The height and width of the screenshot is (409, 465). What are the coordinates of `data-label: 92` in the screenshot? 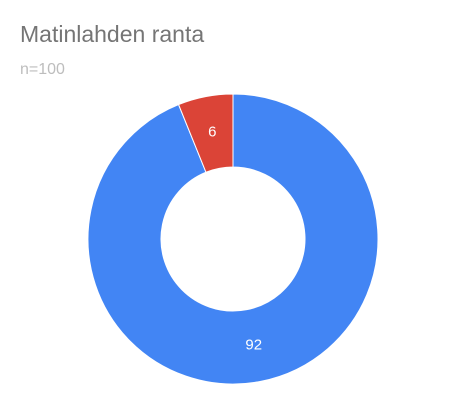 It's located at (253, 344).